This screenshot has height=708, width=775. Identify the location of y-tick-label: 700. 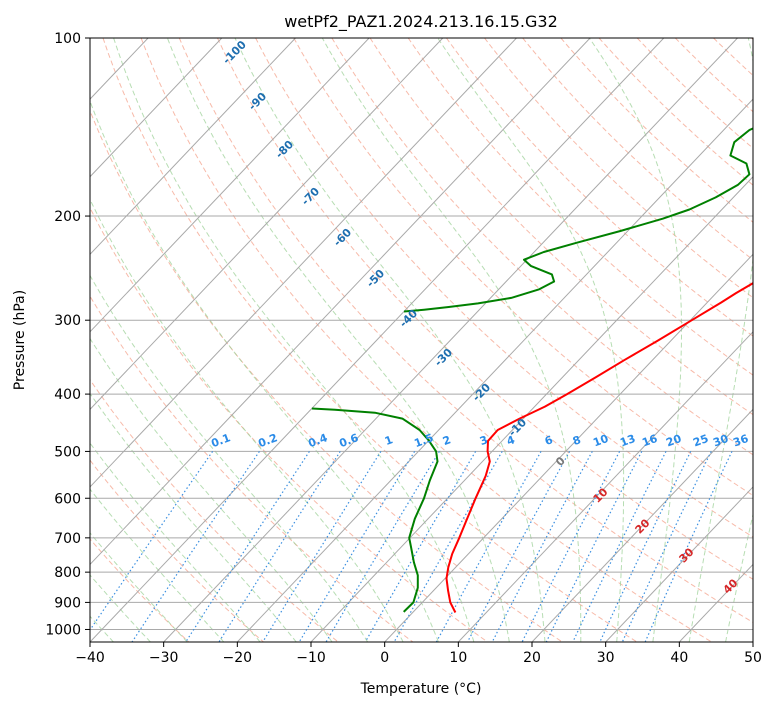
(67, 539).